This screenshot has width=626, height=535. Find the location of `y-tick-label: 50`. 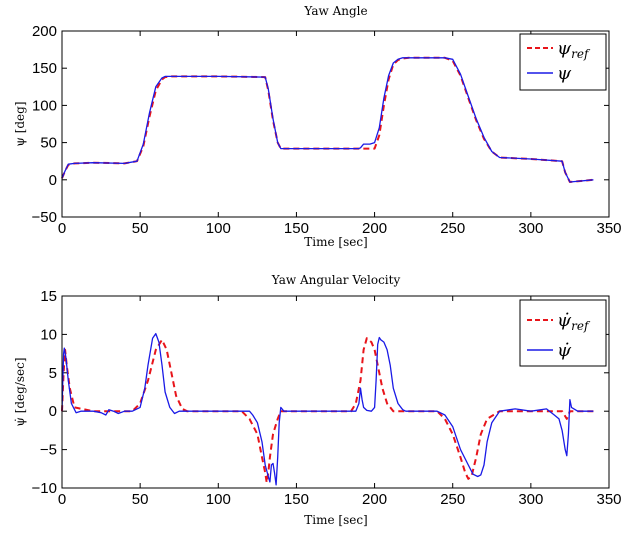

y-tick-label: 50 is located at coordinates (48, 143).